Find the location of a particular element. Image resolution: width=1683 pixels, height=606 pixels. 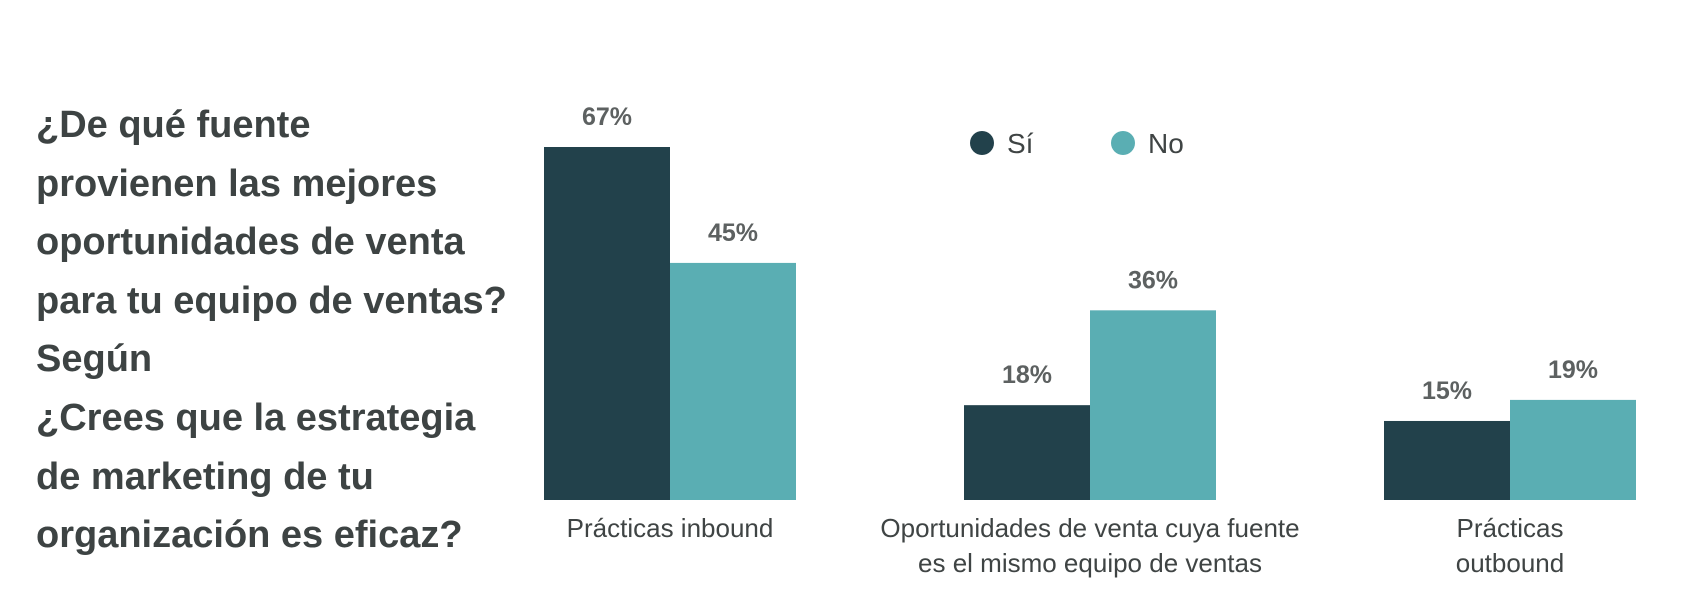

question-line: de marketing de tu is located at coordinates (205, 476).